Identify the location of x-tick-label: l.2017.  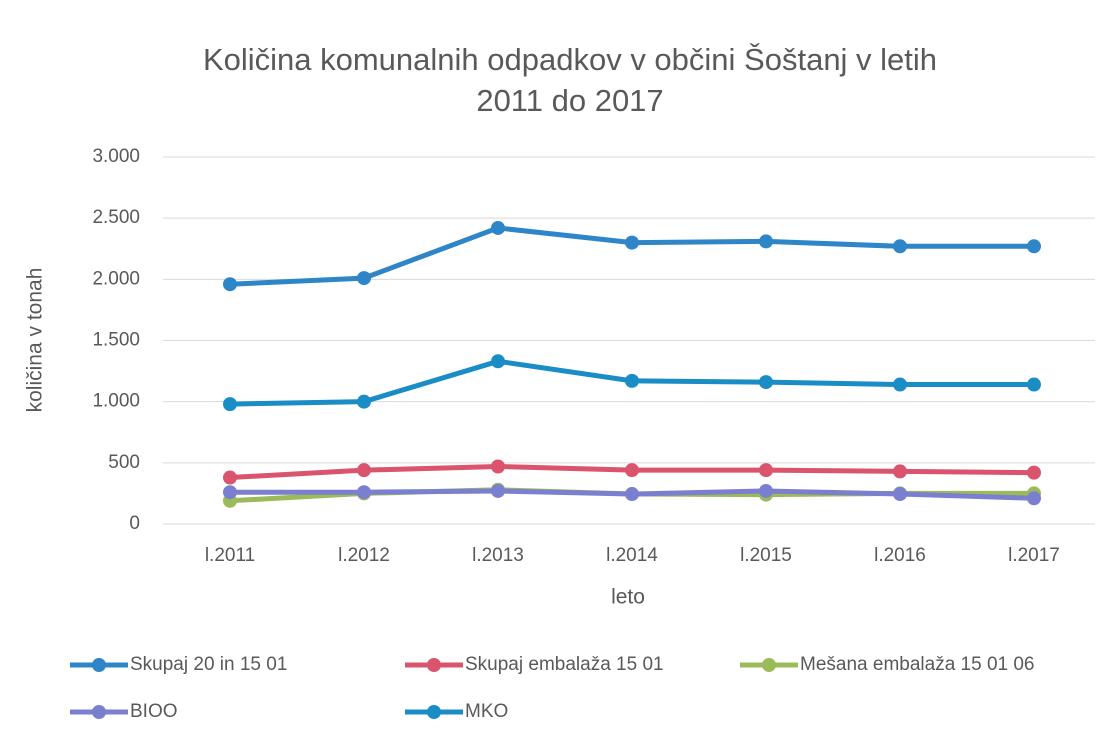
(1034, 555).